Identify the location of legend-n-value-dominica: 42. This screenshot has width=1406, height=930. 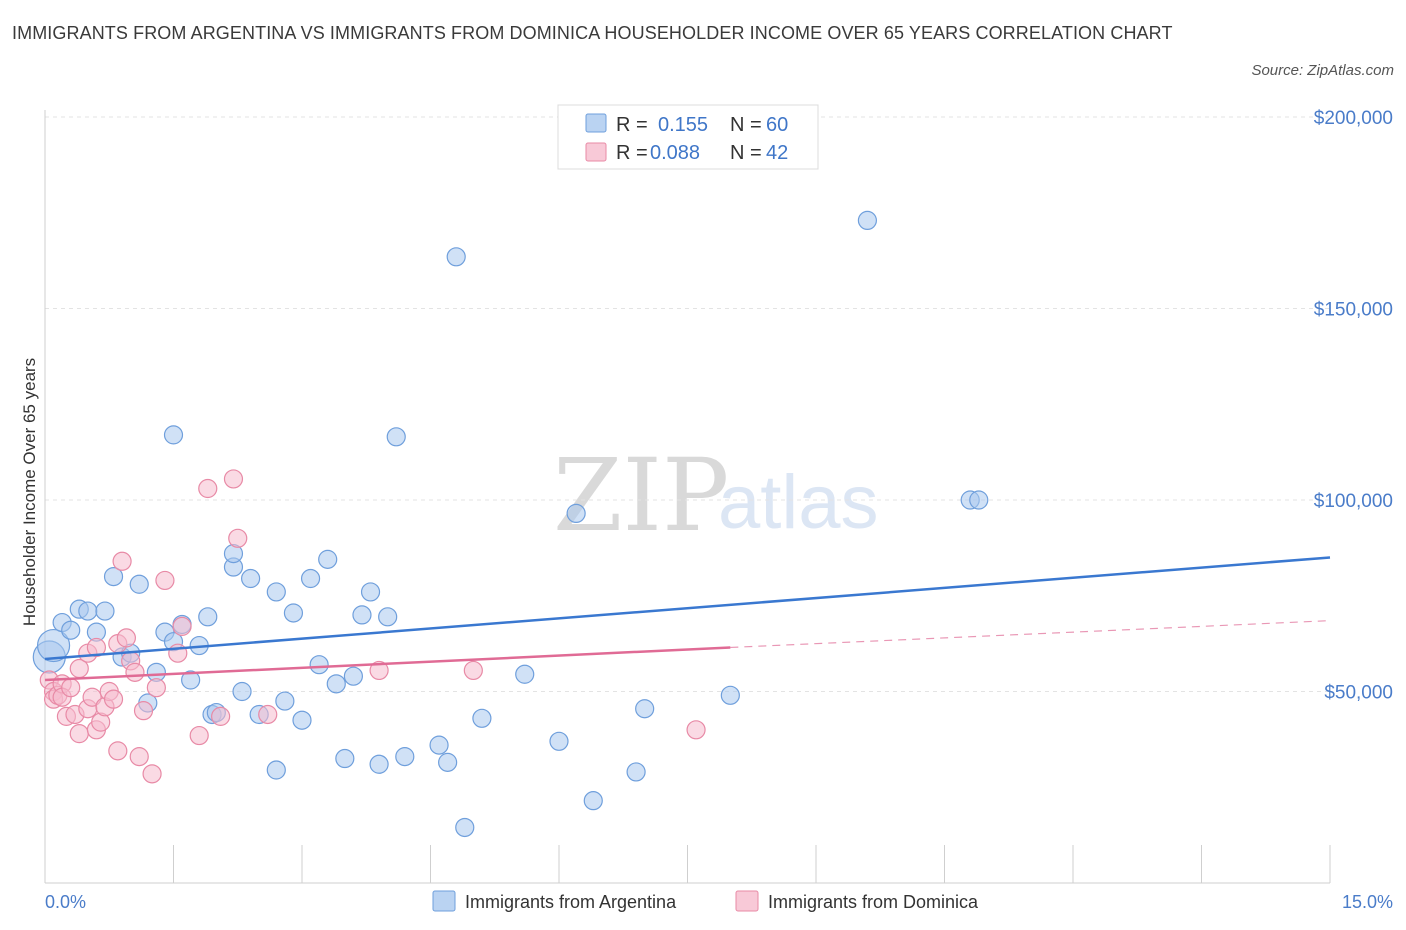
(777, 153).